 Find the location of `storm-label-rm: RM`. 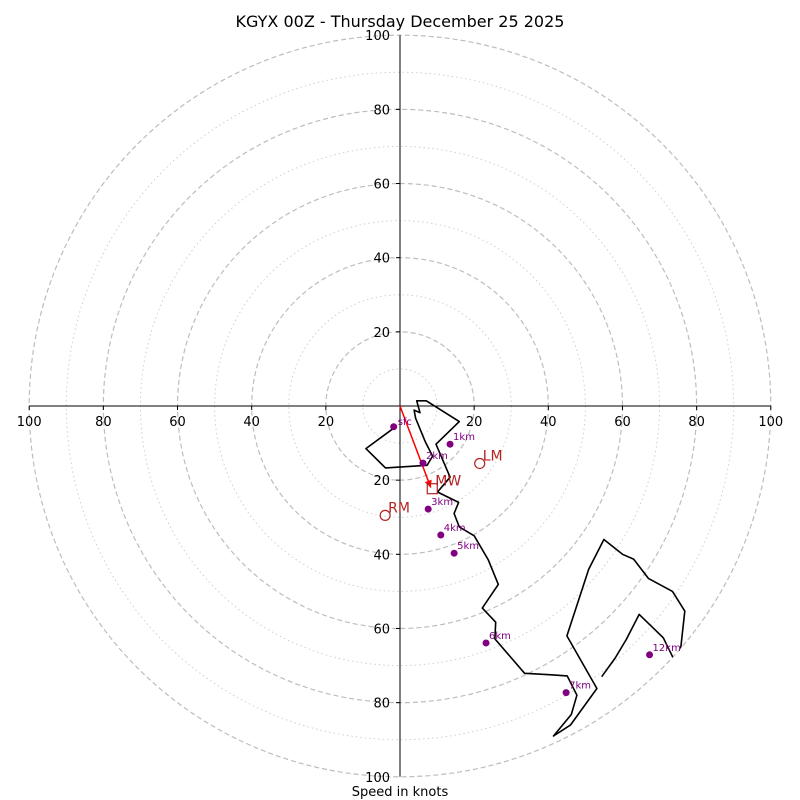

storm-label-rm: RM is located at coordinates (399, 508).